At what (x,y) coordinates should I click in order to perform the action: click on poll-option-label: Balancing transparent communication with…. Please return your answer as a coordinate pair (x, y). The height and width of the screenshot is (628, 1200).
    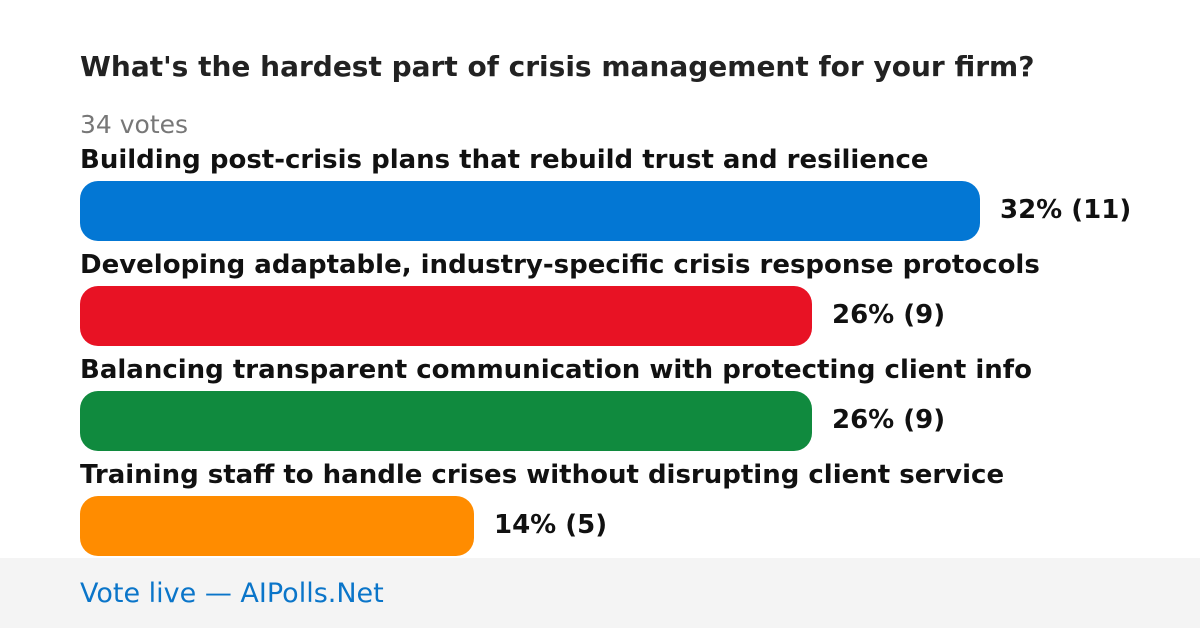
    Looking at the image, I should click on (556, 370).